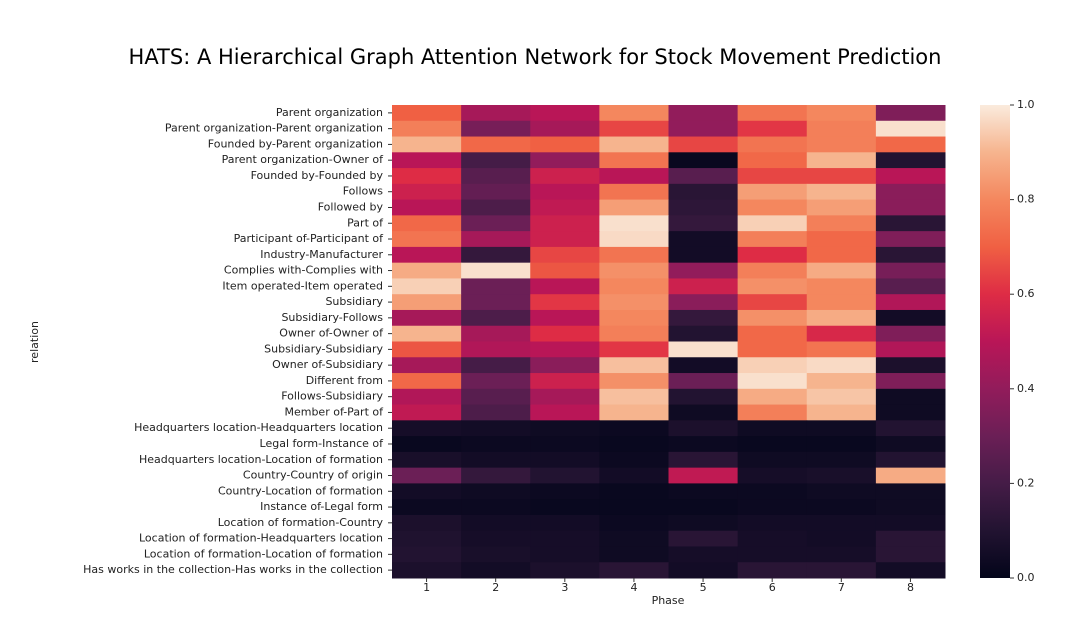  Describe the element at coordinates (303, 159) in the screenshot. I see `y-tick-label: Parent organization-Owner of` at that location.